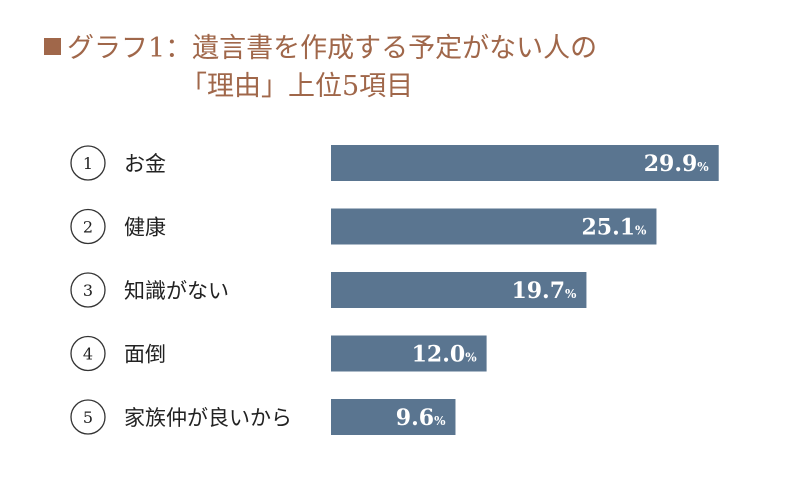 This screenshot has height=484, width=800. I want to click on rank-number: 5, so click(88, 417).